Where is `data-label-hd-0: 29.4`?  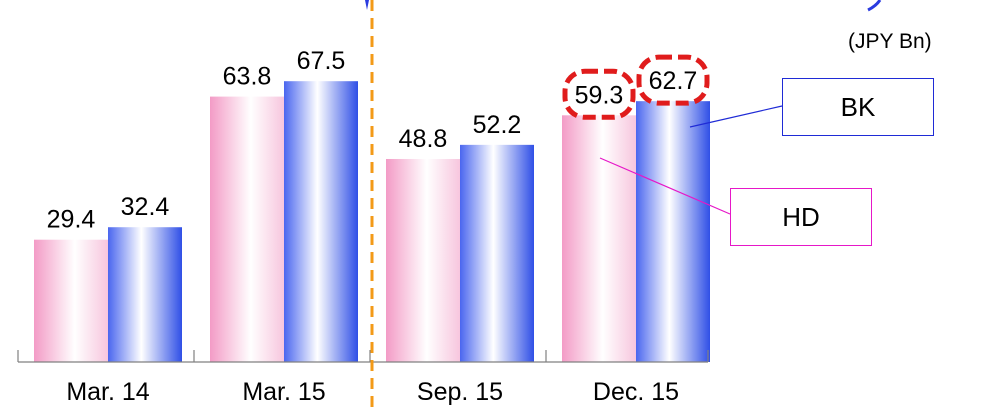 data-label-hd-0: 29.4 is located at coordinates (71, 220).